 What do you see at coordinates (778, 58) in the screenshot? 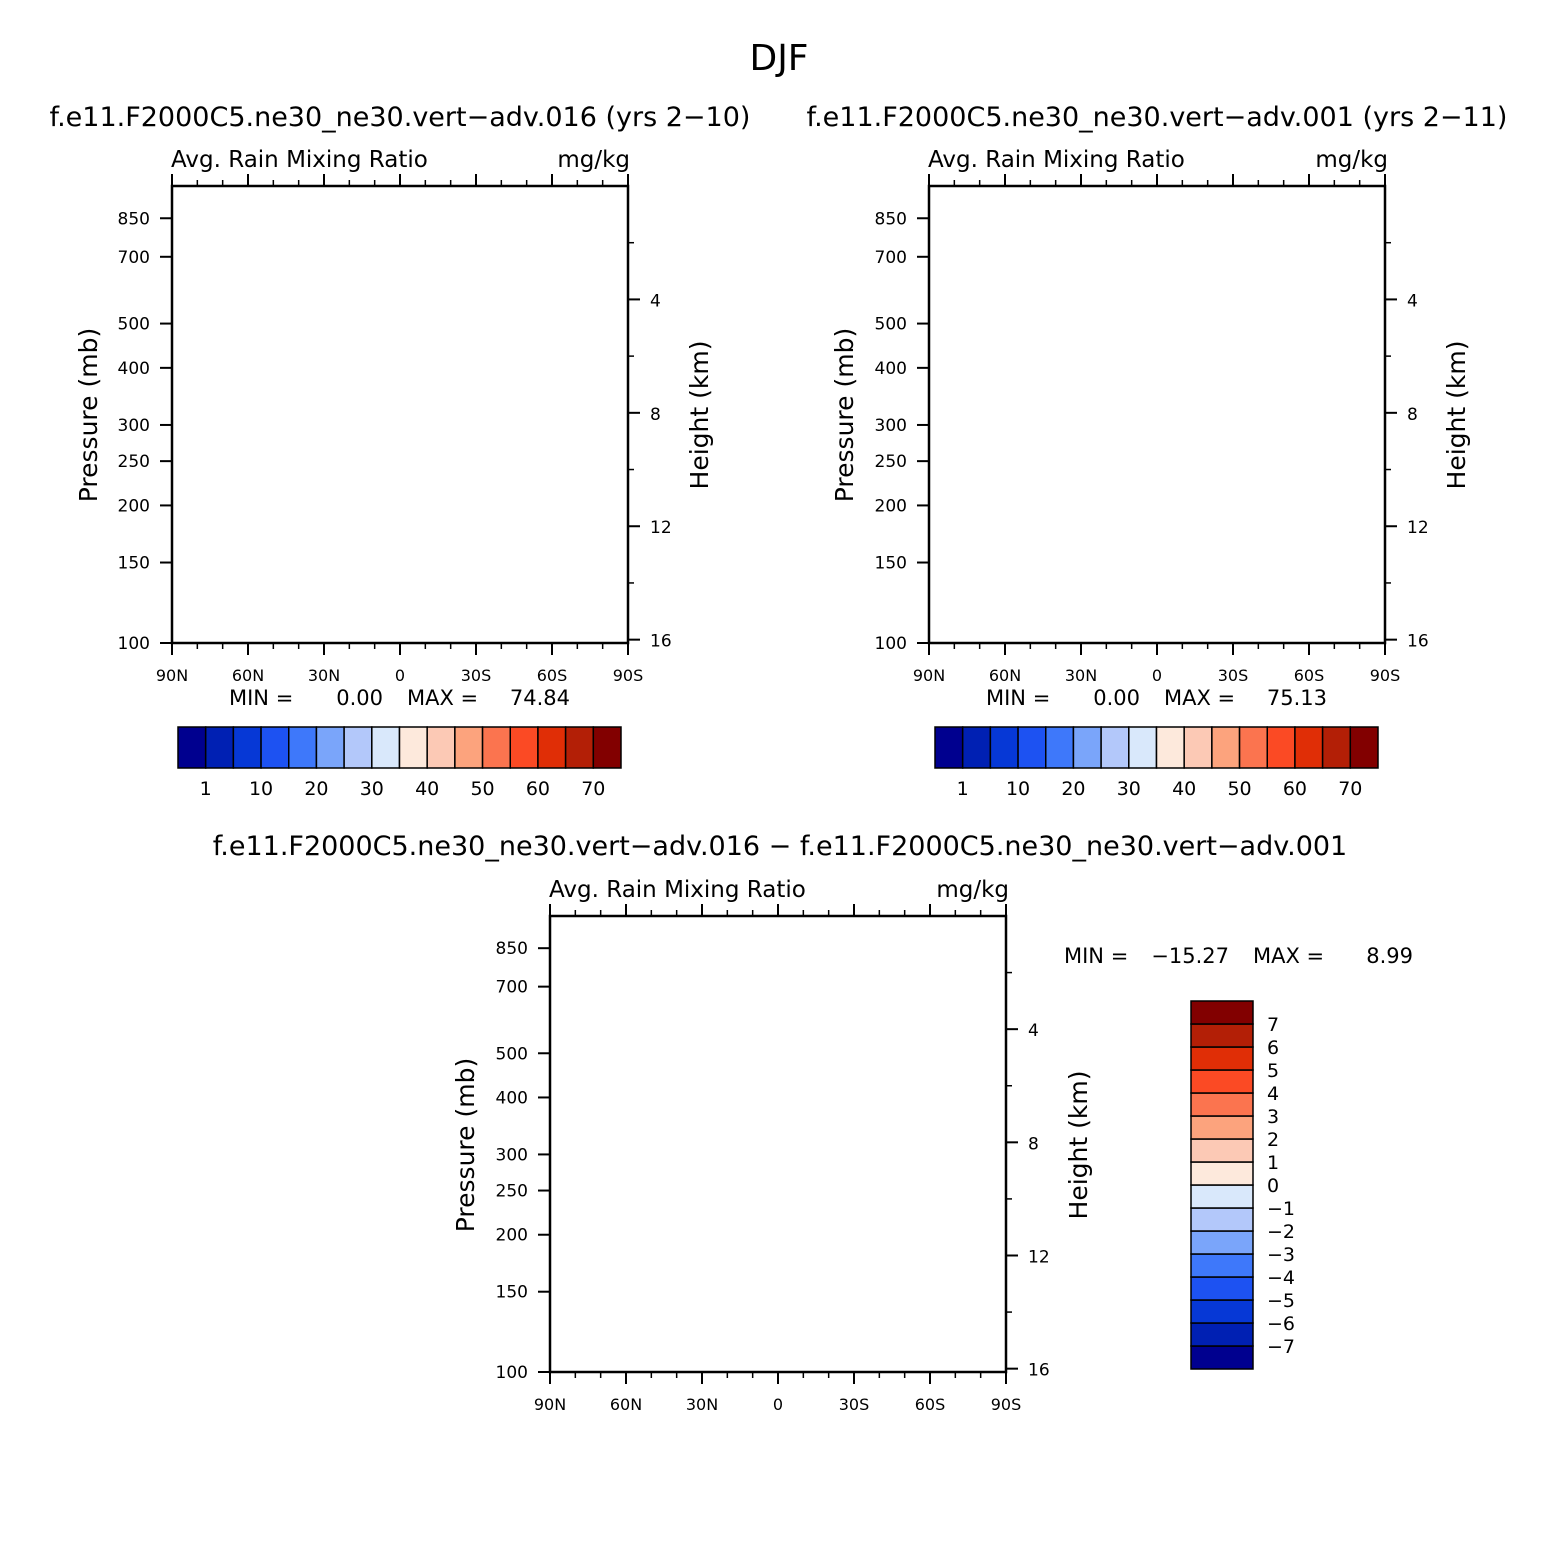
I see `figure-title: DJF` at bounding box center [778, 58].